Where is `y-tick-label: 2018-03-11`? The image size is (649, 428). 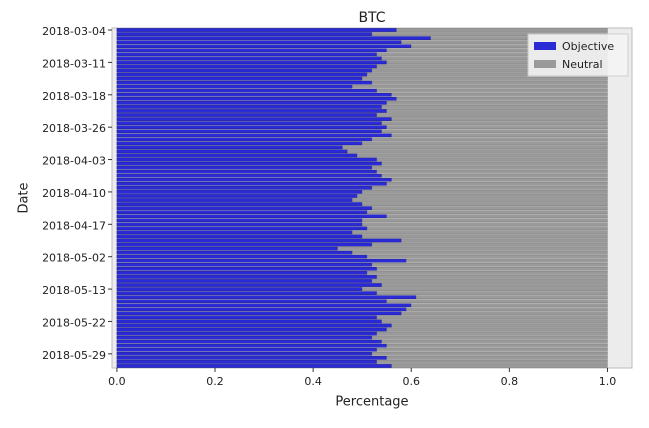
y-tick-label: 2018-03-11 is located at coordinates (74, 63).